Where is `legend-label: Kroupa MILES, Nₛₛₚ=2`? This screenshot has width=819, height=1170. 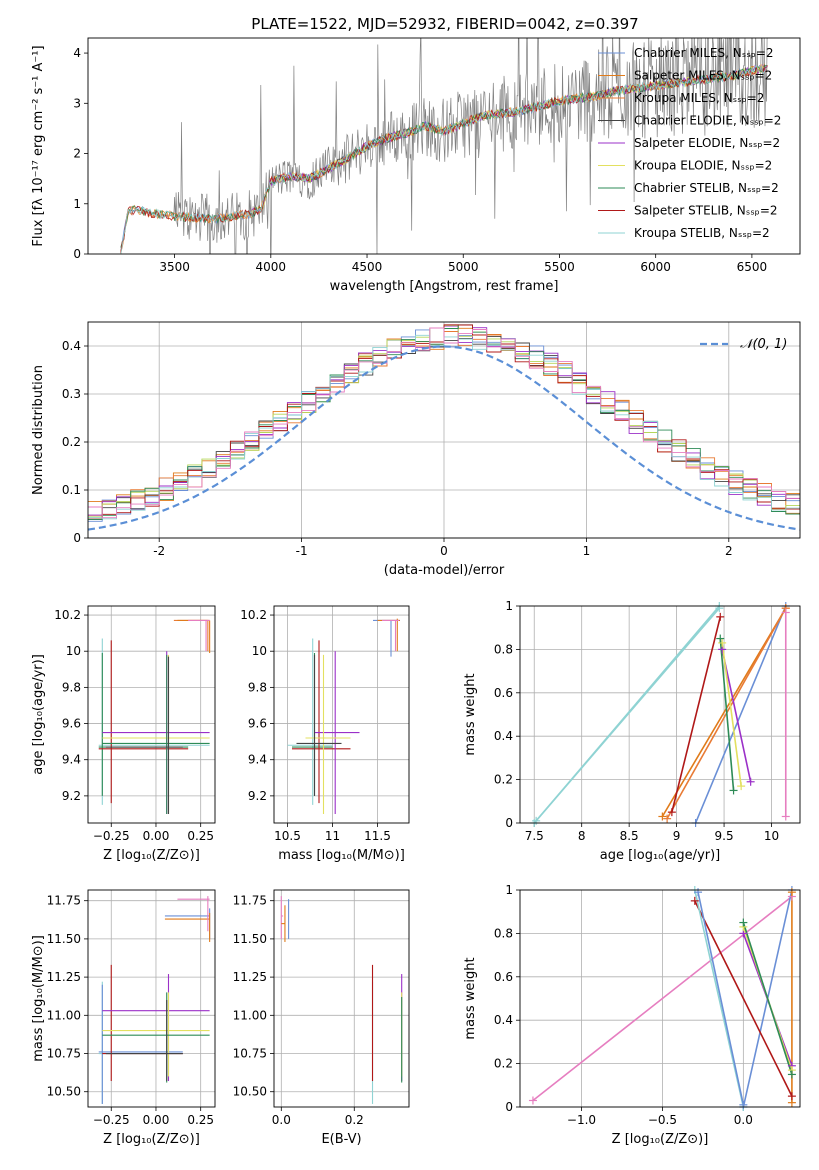 legend-label: Kroupa MILES, Nₛₛₚ=2 is located at coordinates (699, 98).